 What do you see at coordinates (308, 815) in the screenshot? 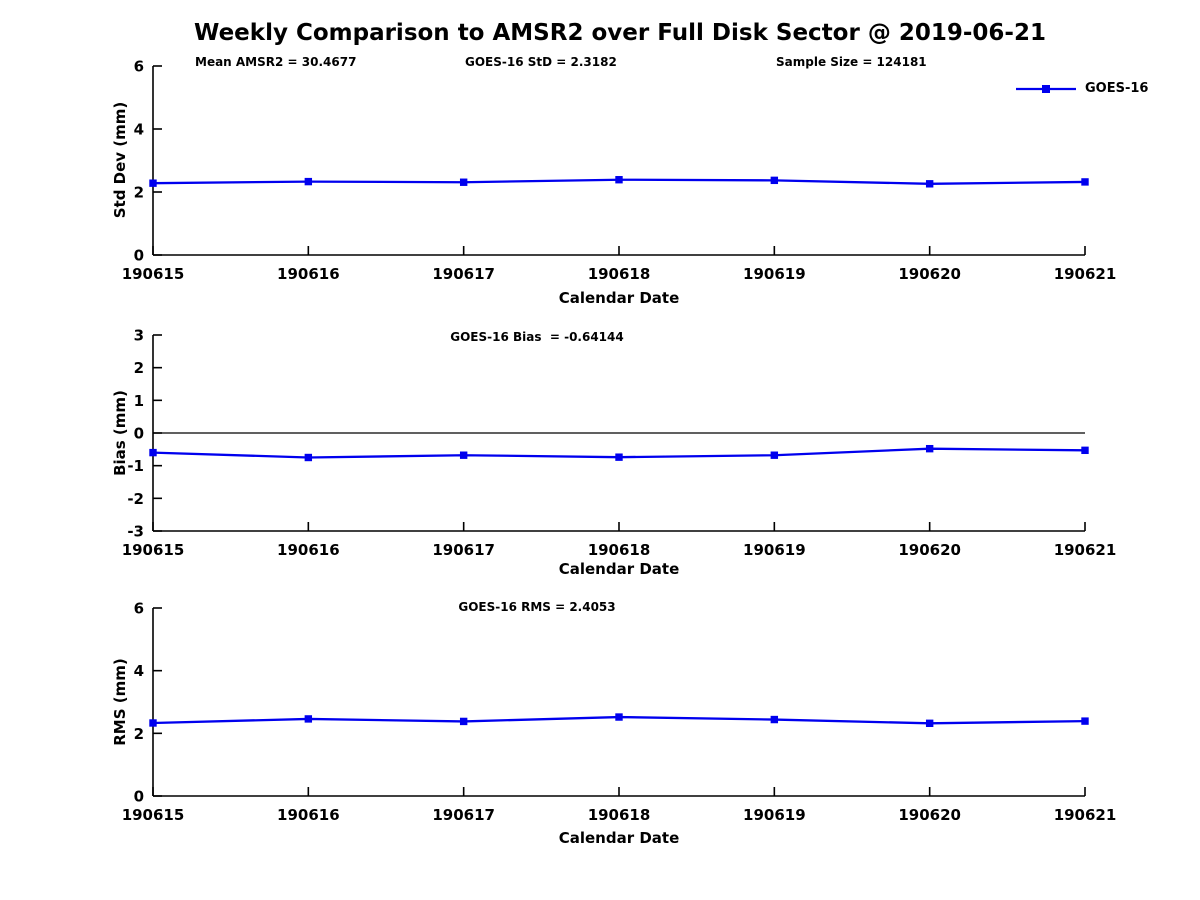
I see `x-tick-label-rms: 190616` at bounding box center [308, 815].